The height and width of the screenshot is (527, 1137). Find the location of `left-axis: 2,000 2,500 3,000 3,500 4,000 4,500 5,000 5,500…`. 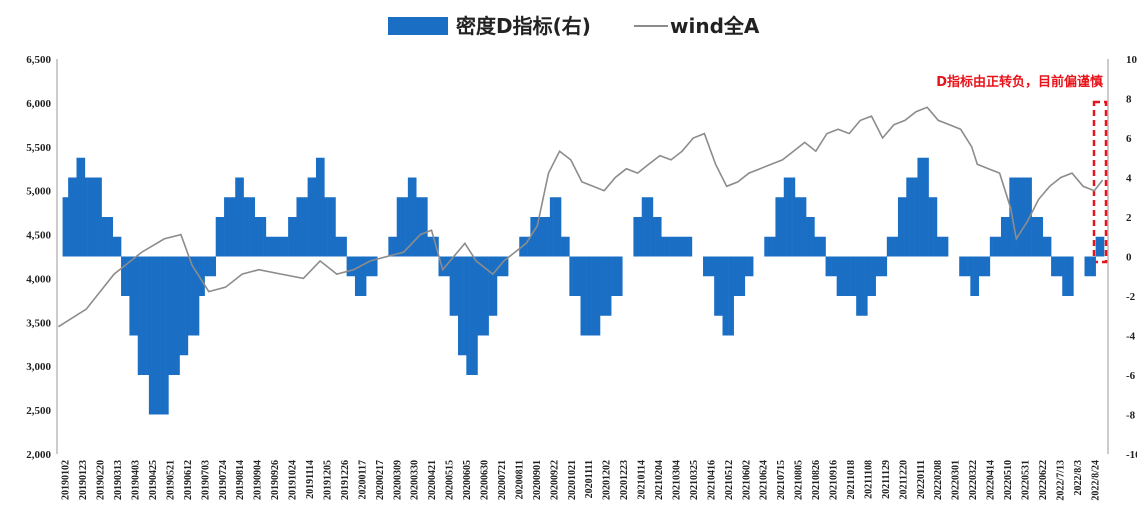

left-axis: 2,000 2,500 3,000 3,500 4,000 4,500 5,000 5,500… is located at coordinates (42, 257).